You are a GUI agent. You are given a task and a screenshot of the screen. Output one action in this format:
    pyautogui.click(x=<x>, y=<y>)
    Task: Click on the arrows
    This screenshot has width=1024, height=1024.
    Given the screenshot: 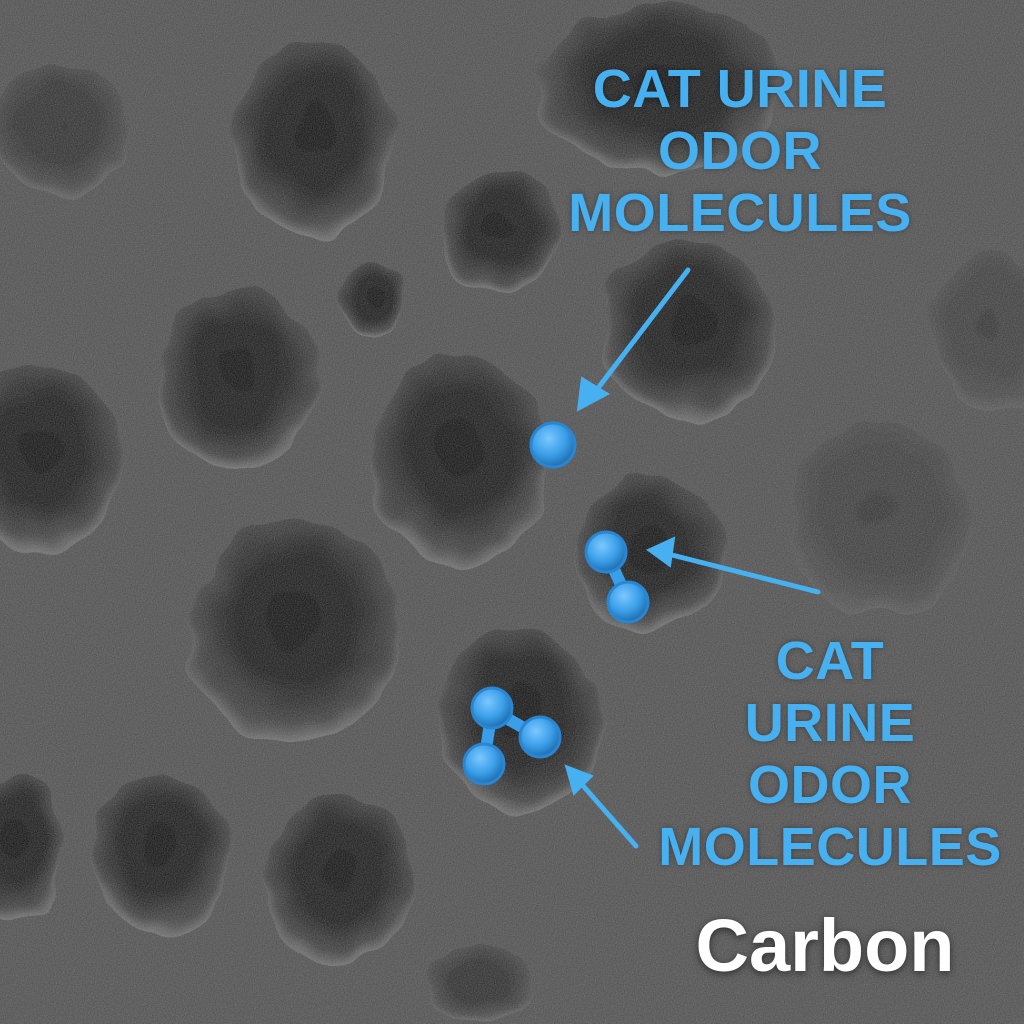 What is the action you would take?
    pyautogui.click(x=692, y=558)
    